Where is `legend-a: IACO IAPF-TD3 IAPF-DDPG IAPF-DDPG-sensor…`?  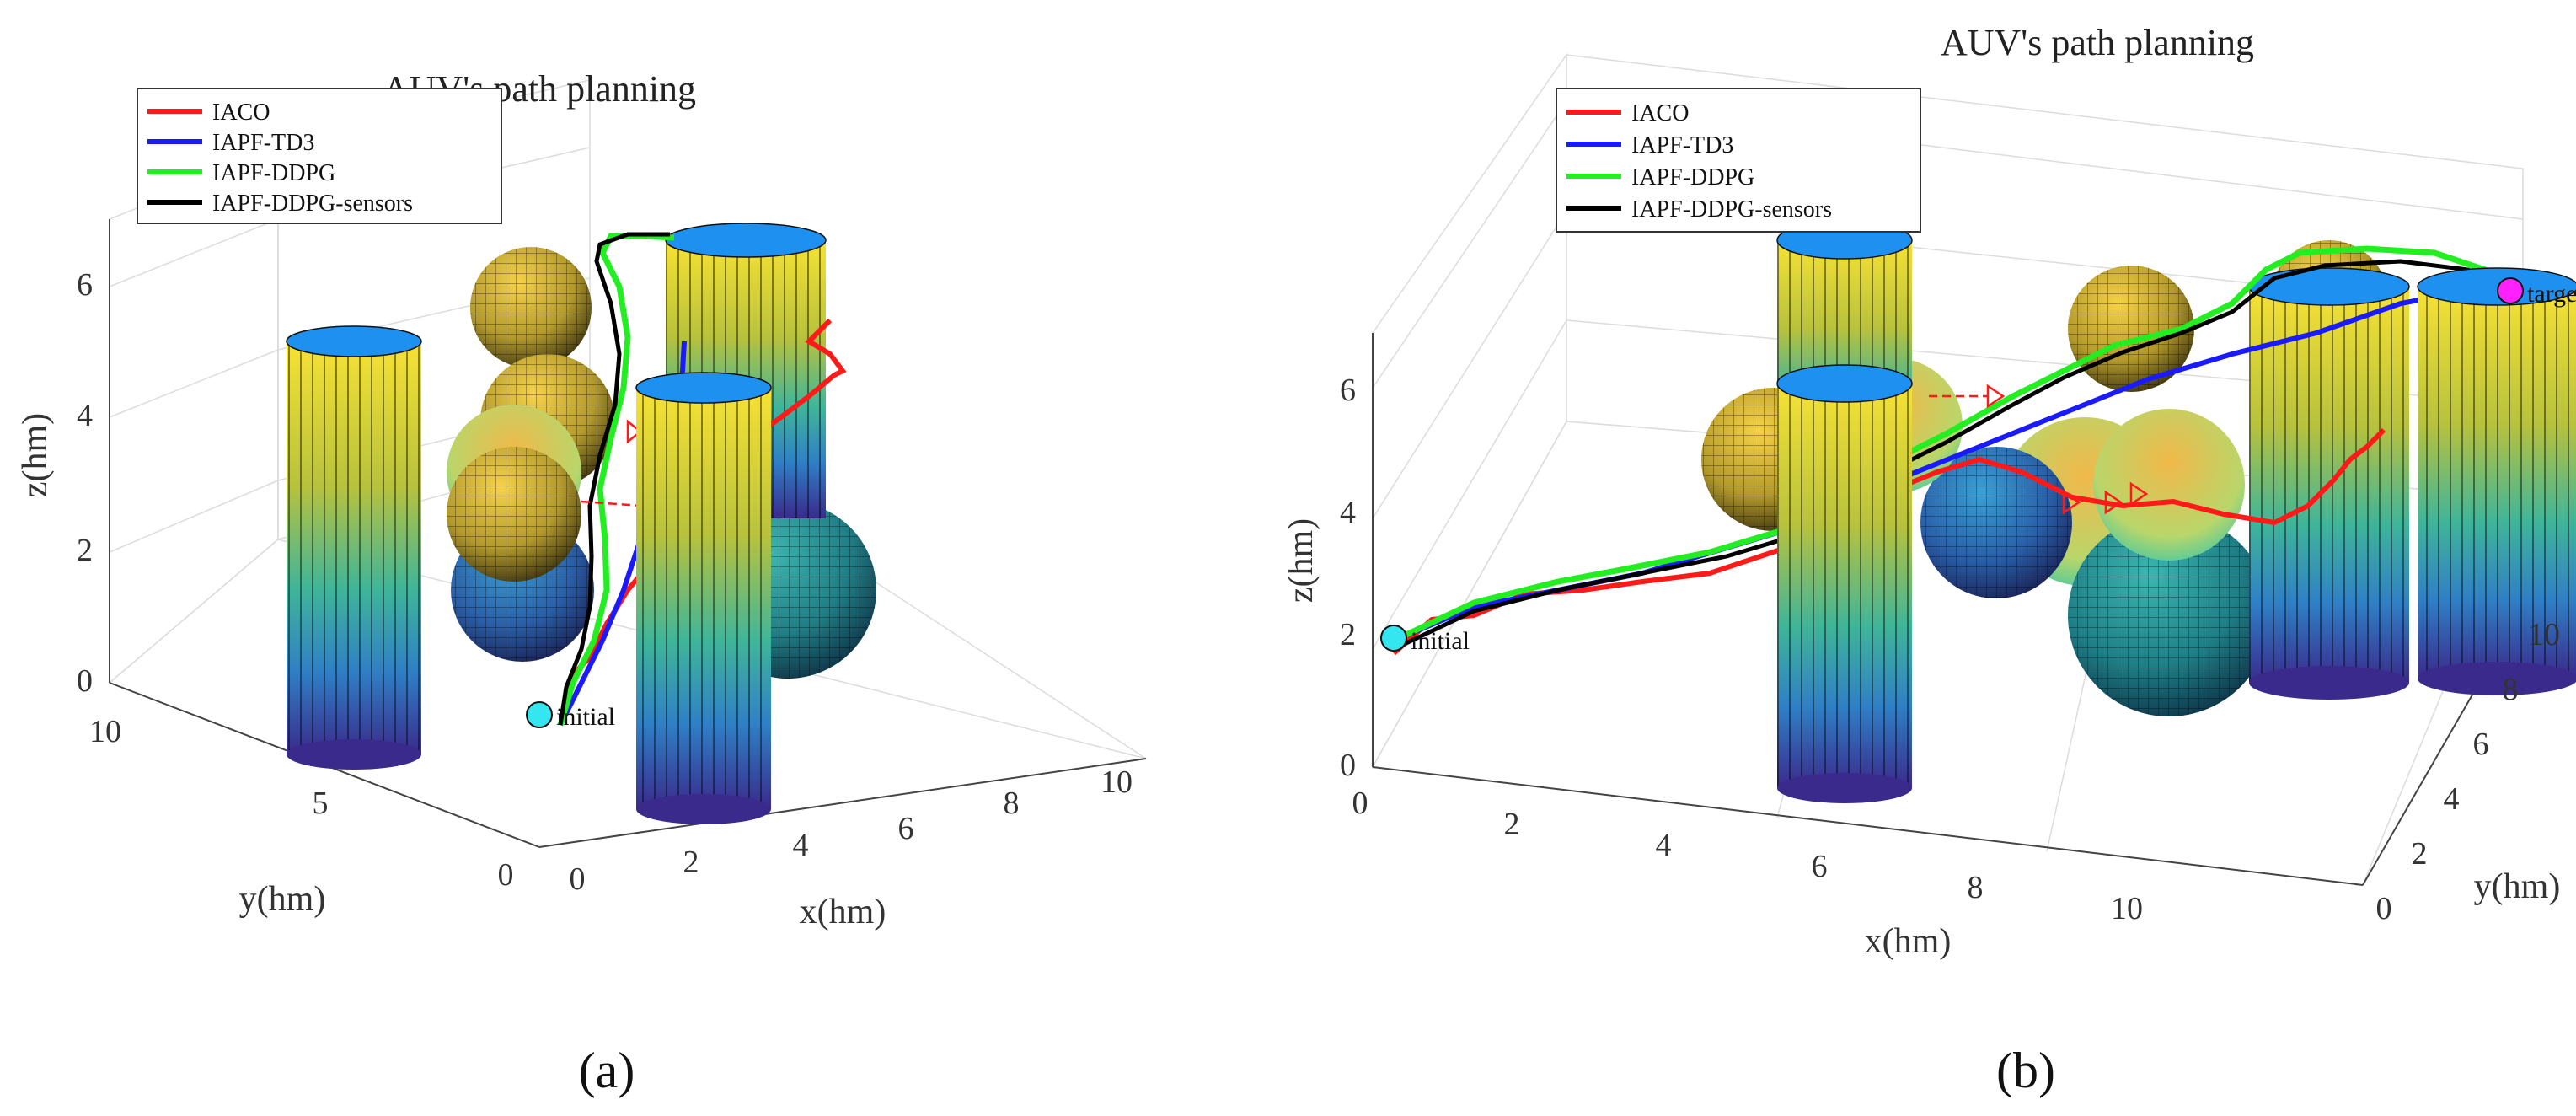
legend-a: IACO IAPF-TD3 IAPF-DDPG IAPF-DDPG-sensor… is located at coordinates (319, 156).